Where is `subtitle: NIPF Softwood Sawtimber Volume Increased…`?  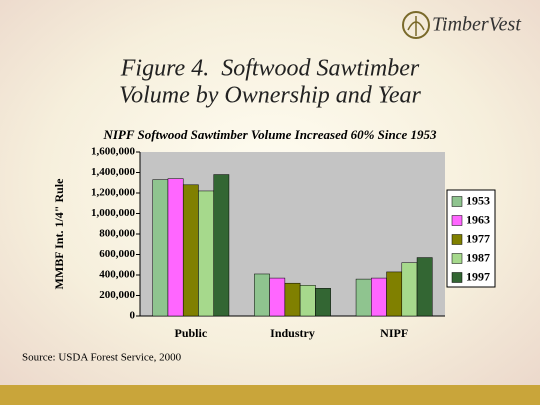
subtitle: NIPF Softwood Sawtimber Volume Increased… is located at coordinates (269, 134).